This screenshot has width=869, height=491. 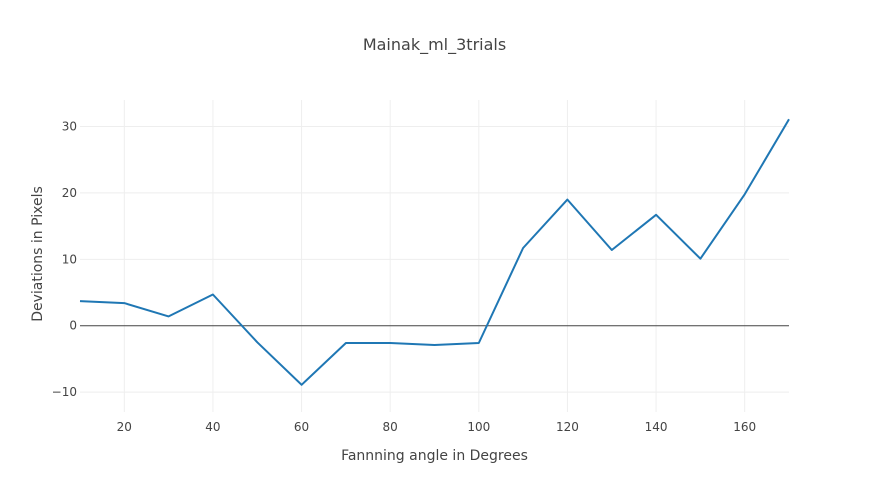 What do you see at coordinates (434, 456) in the screenshot?
I see `x-axis-title: Fannning angle in Degrees` at bounding box center [434, 456].